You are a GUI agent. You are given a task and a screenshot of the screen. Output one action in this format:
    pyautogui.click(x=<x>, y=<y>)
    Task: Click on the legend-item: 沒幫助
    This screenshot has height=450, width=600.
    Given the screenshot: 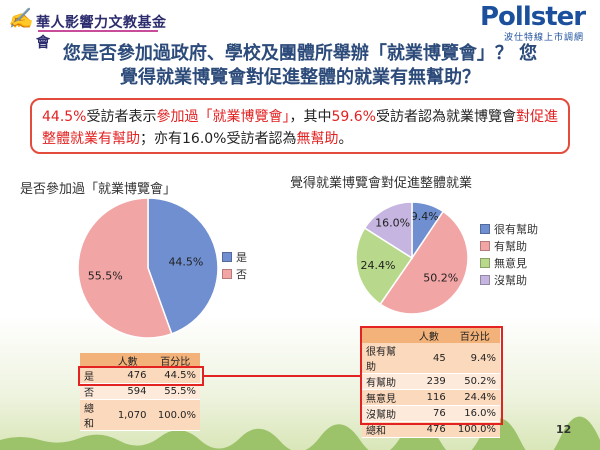 What is the action you would take?
    pyautogui.click(x=509, y=279)
    